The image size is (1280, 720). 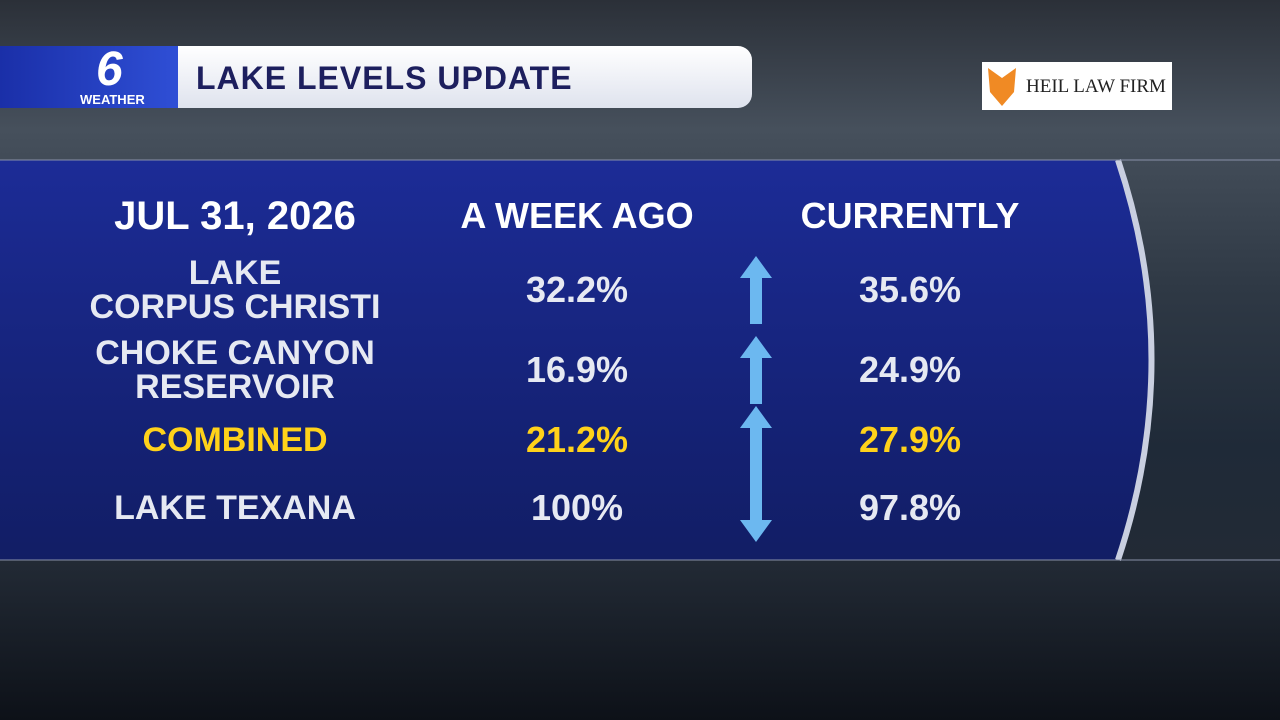 What do you see at coordinates (112, 99) in the screenshot?
I see `logo-label: WEATHER` at bounding box center [112, 99].